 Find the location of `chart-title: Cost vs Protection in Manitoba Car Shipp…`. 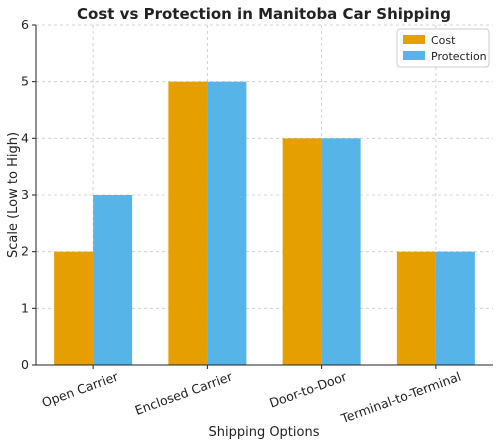

chart-title: Cost vs Protection in Manitoba Car Shipp… is located at coordinates (264, 14).